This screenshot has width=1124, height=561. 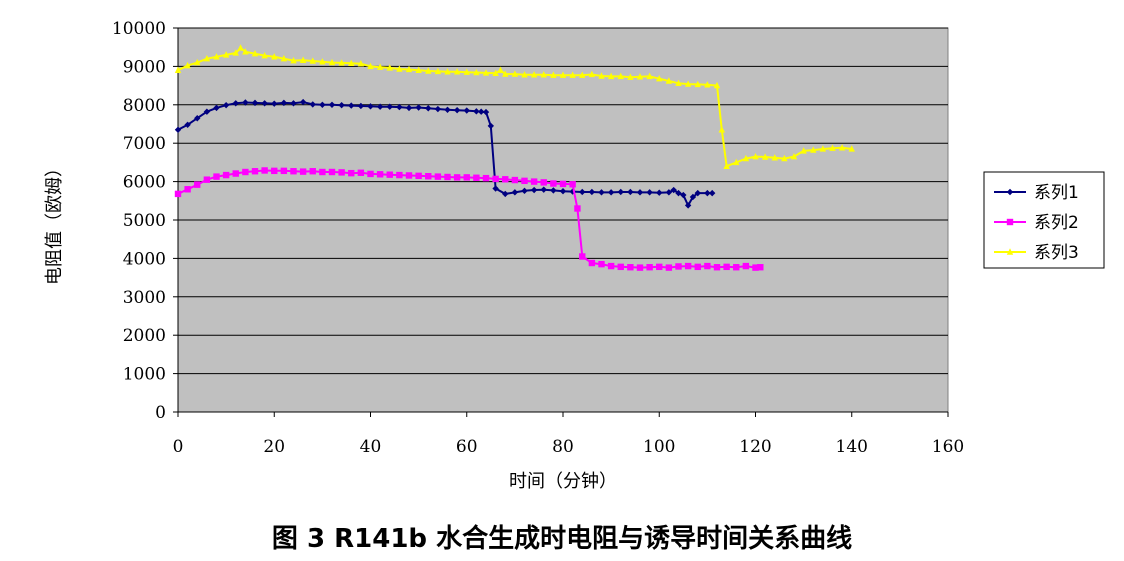 What do you see at coordinates (1056, 253) in the screenshot?
I see `legend-label: 系列3` at bounding box center [1056, 253].